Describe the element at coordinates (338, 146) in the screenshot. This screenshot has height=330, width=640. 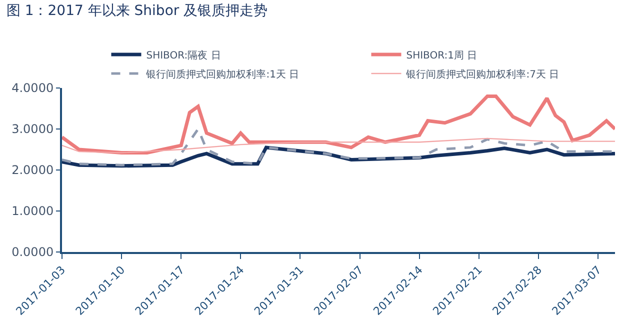
I see `line-series` at that location.